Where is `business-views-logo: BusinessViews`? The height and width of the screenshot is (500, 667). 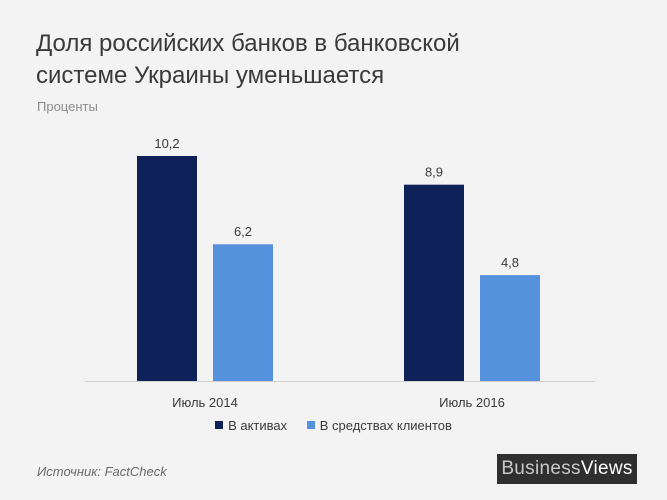
business-views-logo: BusinessViews is located at coordinates (567, 469).